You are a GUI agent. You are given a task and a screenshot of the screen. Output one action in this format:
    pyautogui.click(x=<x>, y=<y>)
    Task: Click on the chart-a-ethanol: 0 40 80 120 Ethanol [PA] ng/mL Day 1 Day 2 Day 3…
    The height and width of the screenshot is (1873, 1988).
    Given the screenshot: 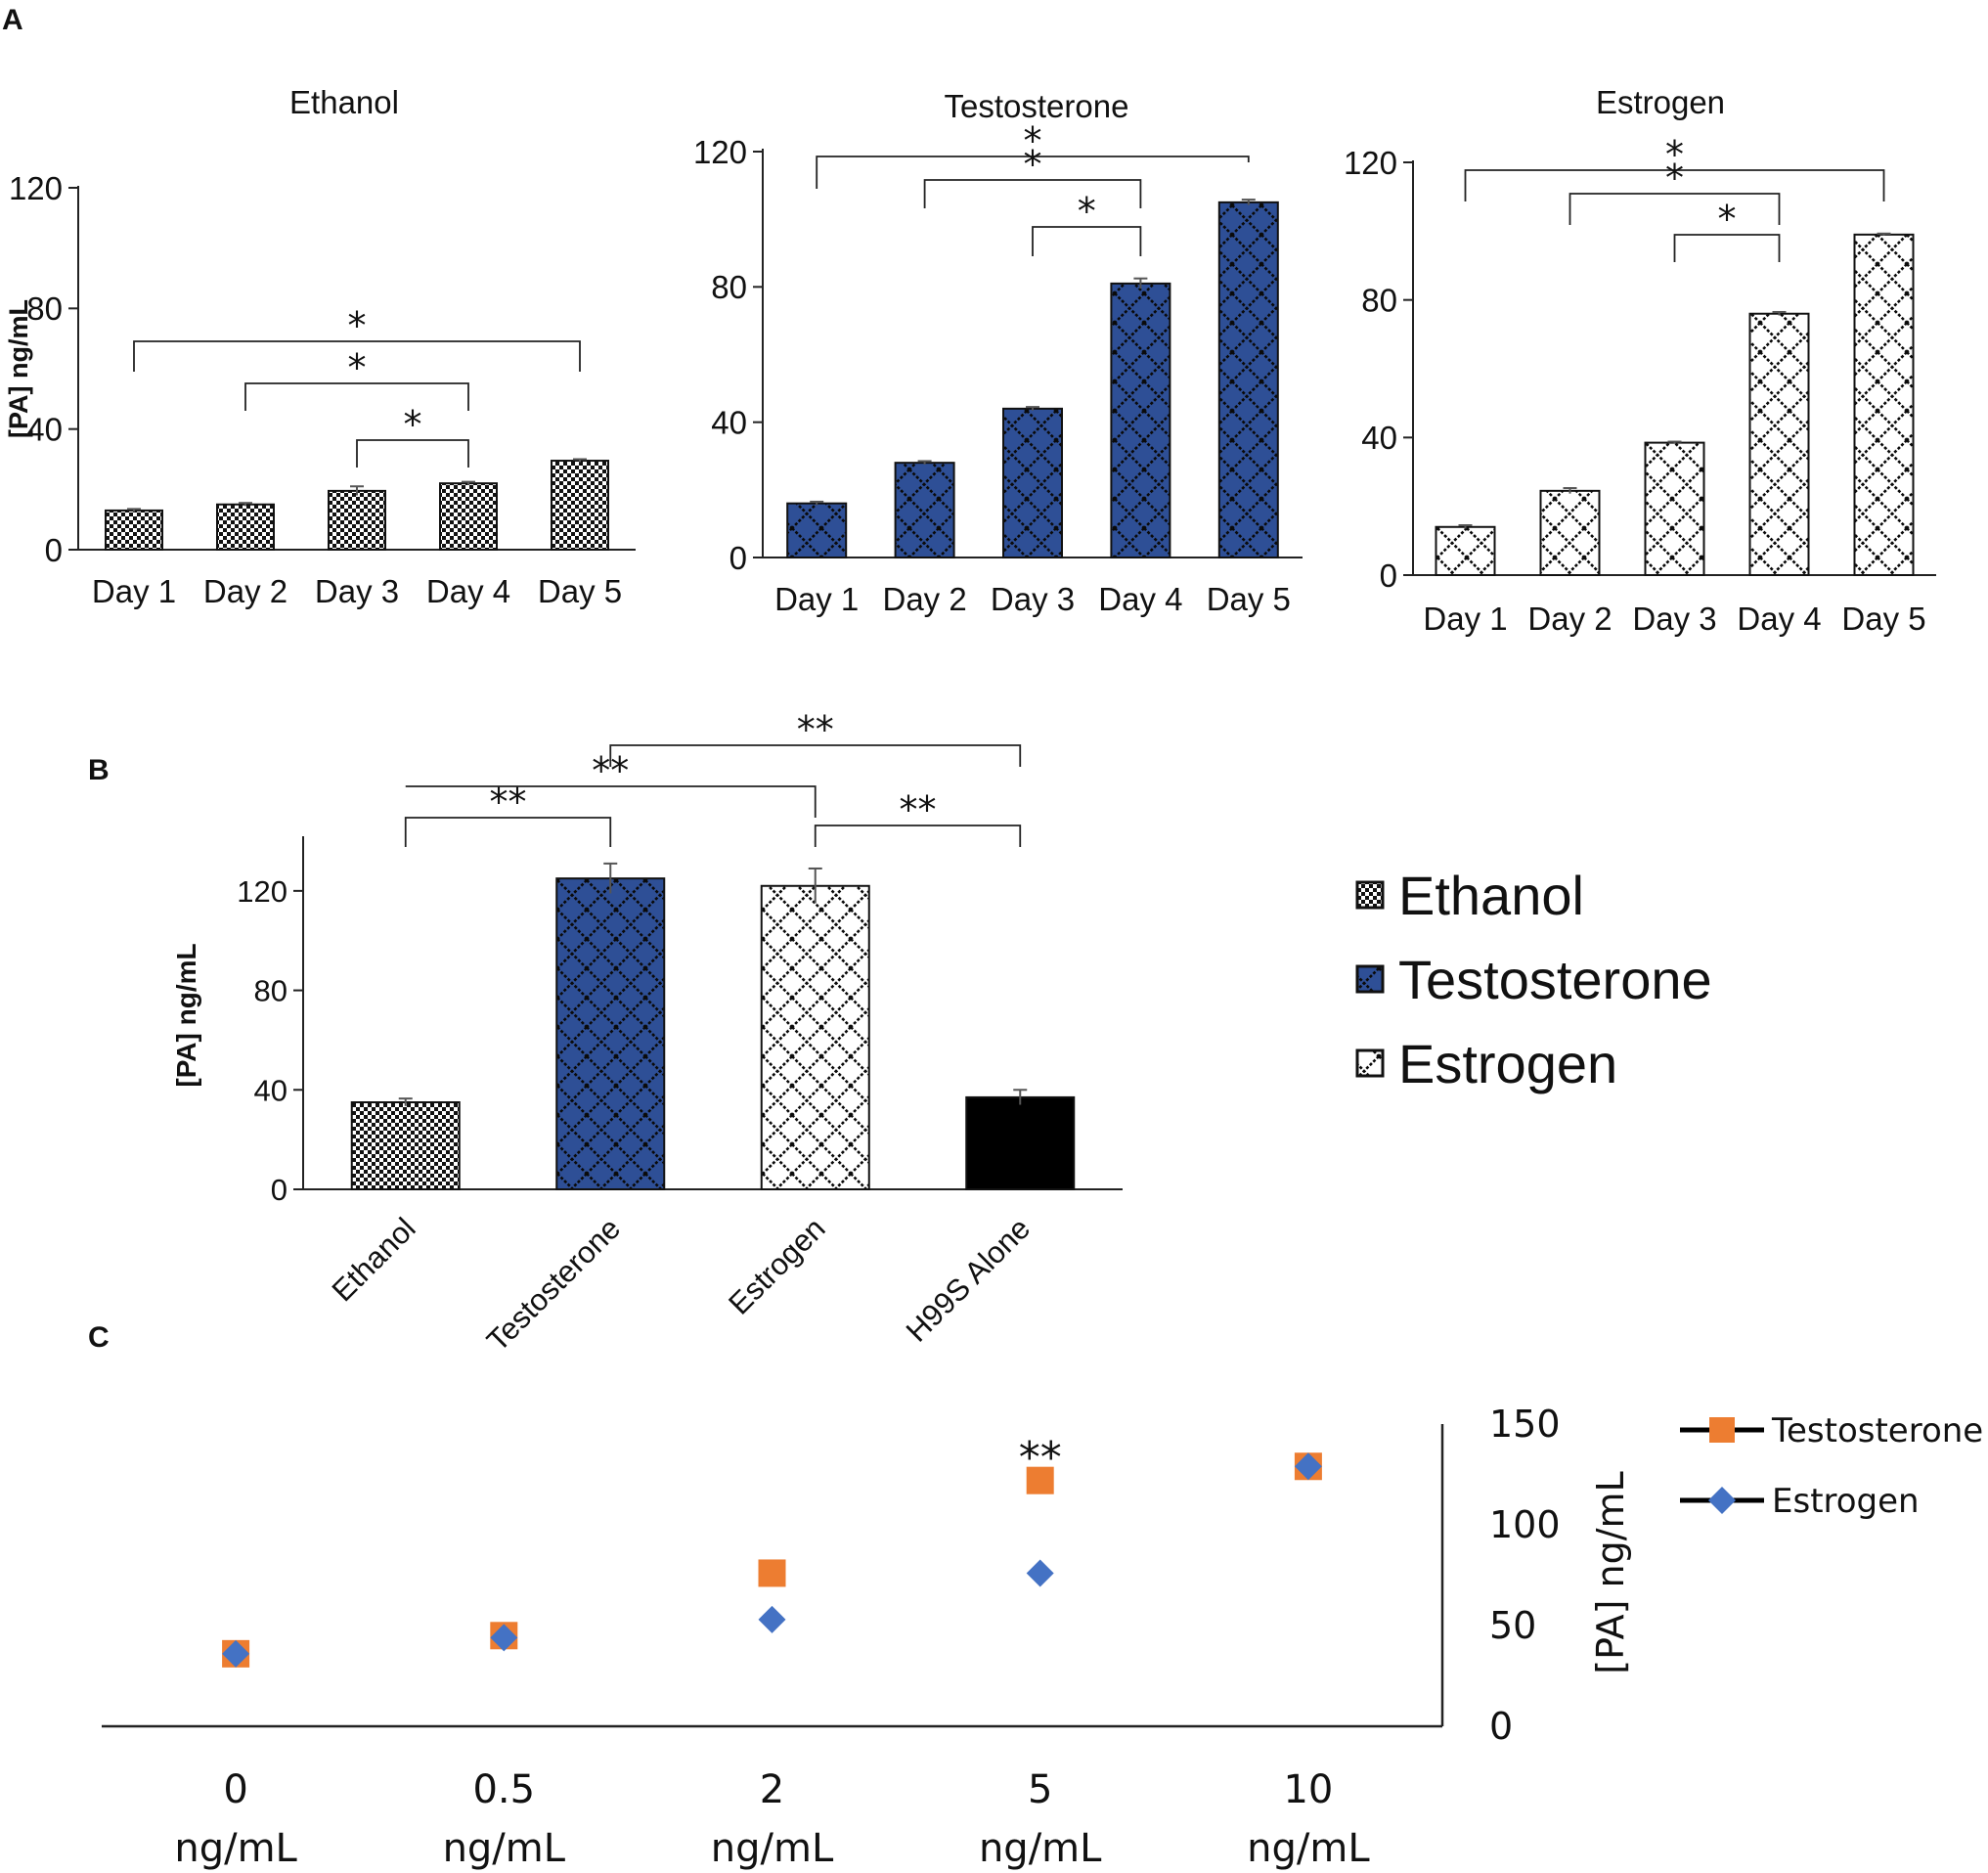 What is the action you would take?
    pyautogui.click(x=320, y=346)
    